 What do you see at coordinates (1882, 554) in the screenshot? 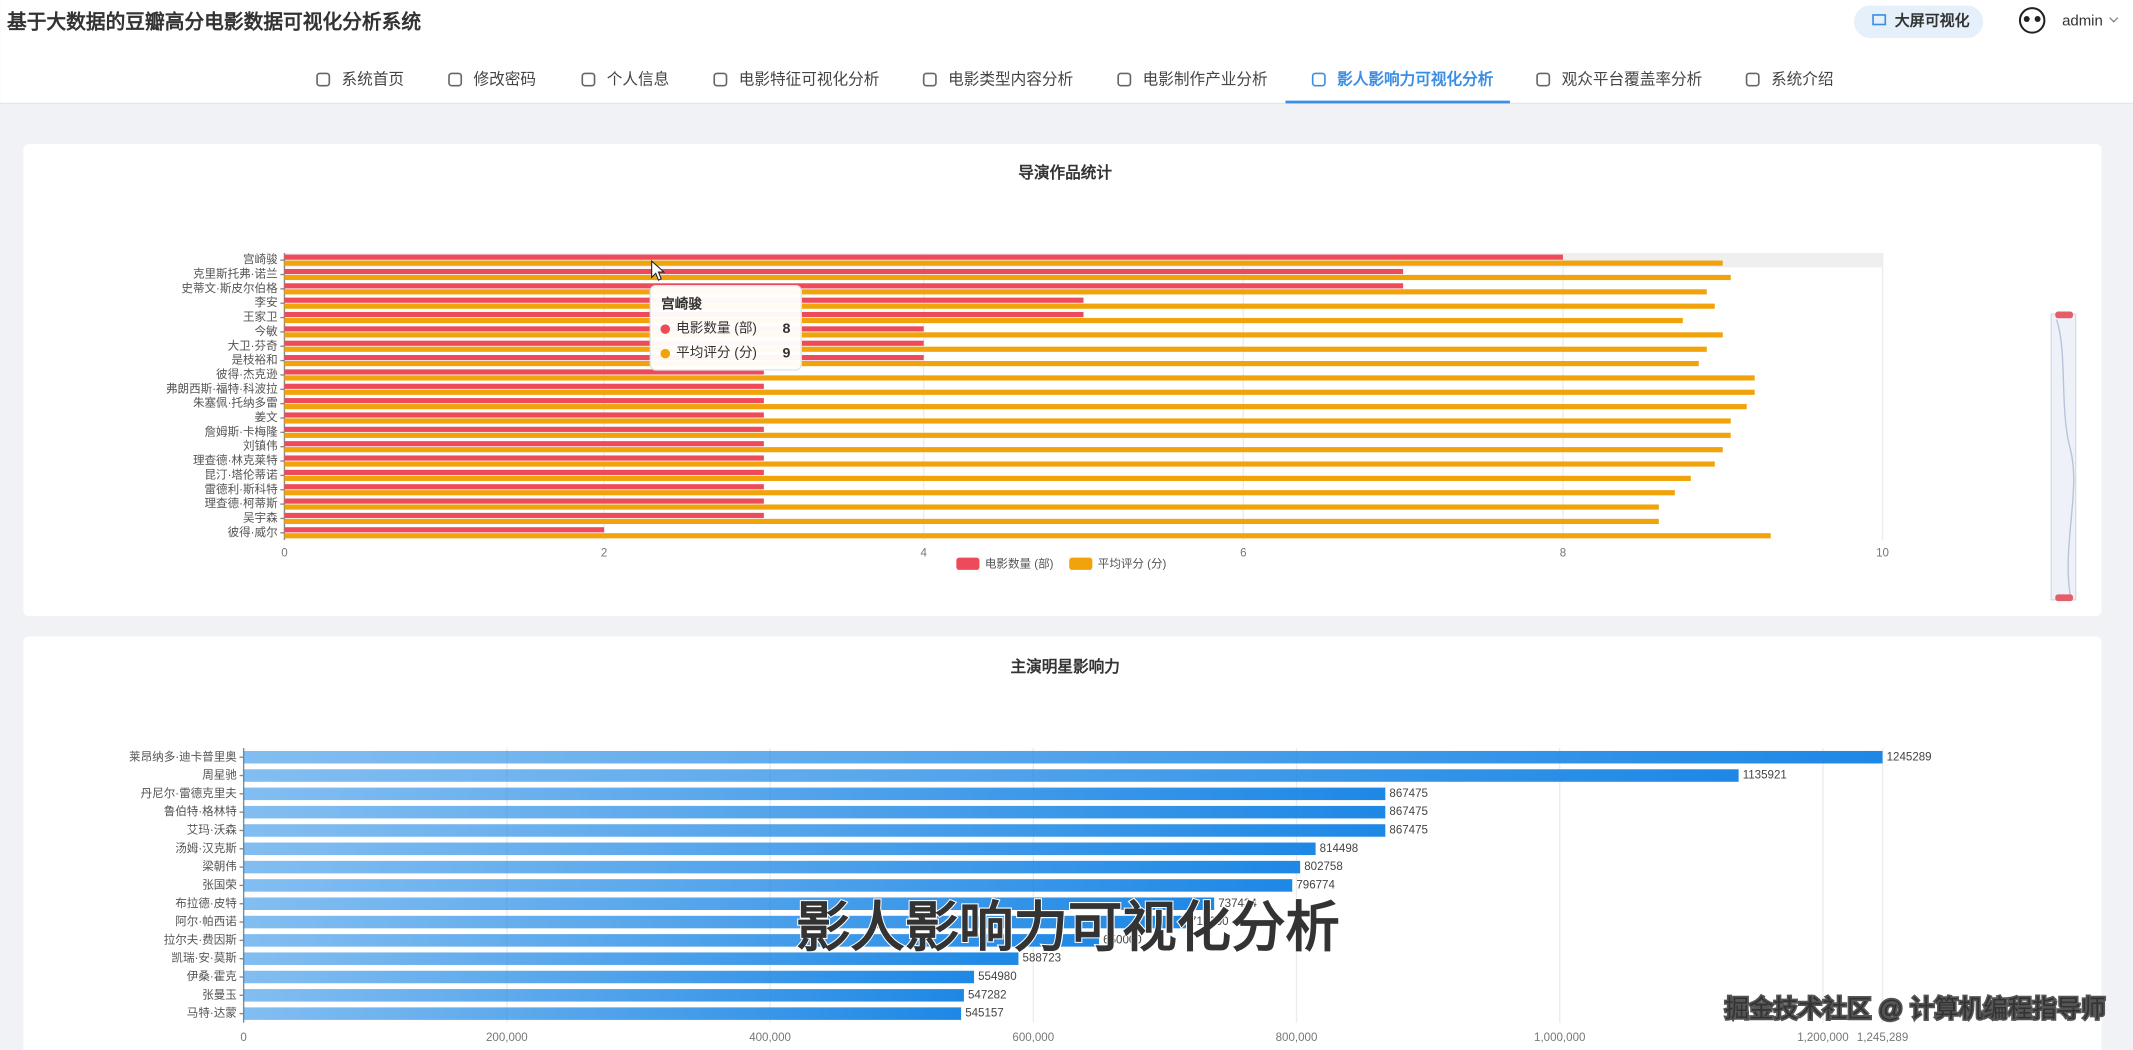
I see `x-tick-label: 10` at bounding box center [1882, 554].